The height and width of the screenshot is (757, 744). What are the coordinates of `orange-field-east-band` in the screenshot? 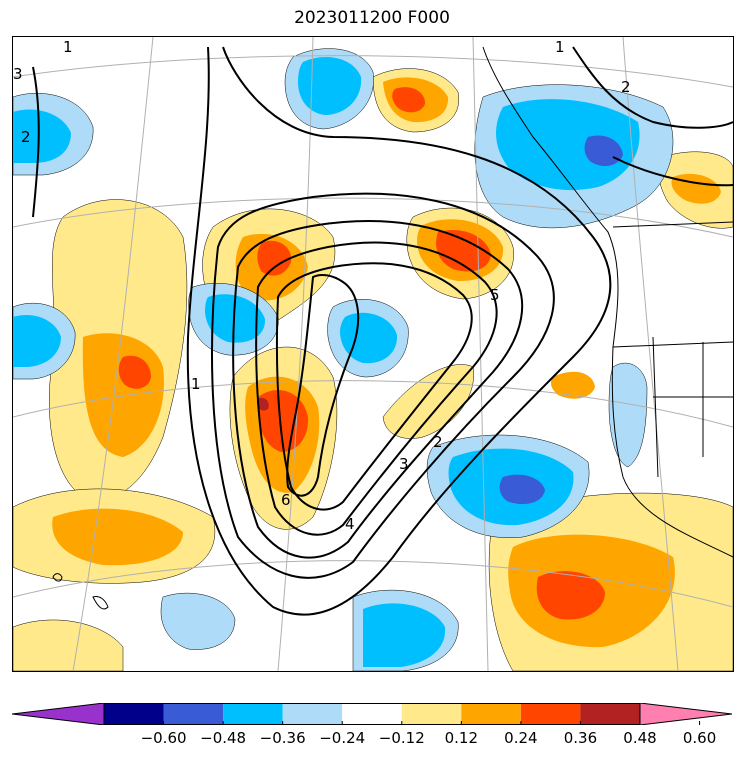 It's located at (572, 385).